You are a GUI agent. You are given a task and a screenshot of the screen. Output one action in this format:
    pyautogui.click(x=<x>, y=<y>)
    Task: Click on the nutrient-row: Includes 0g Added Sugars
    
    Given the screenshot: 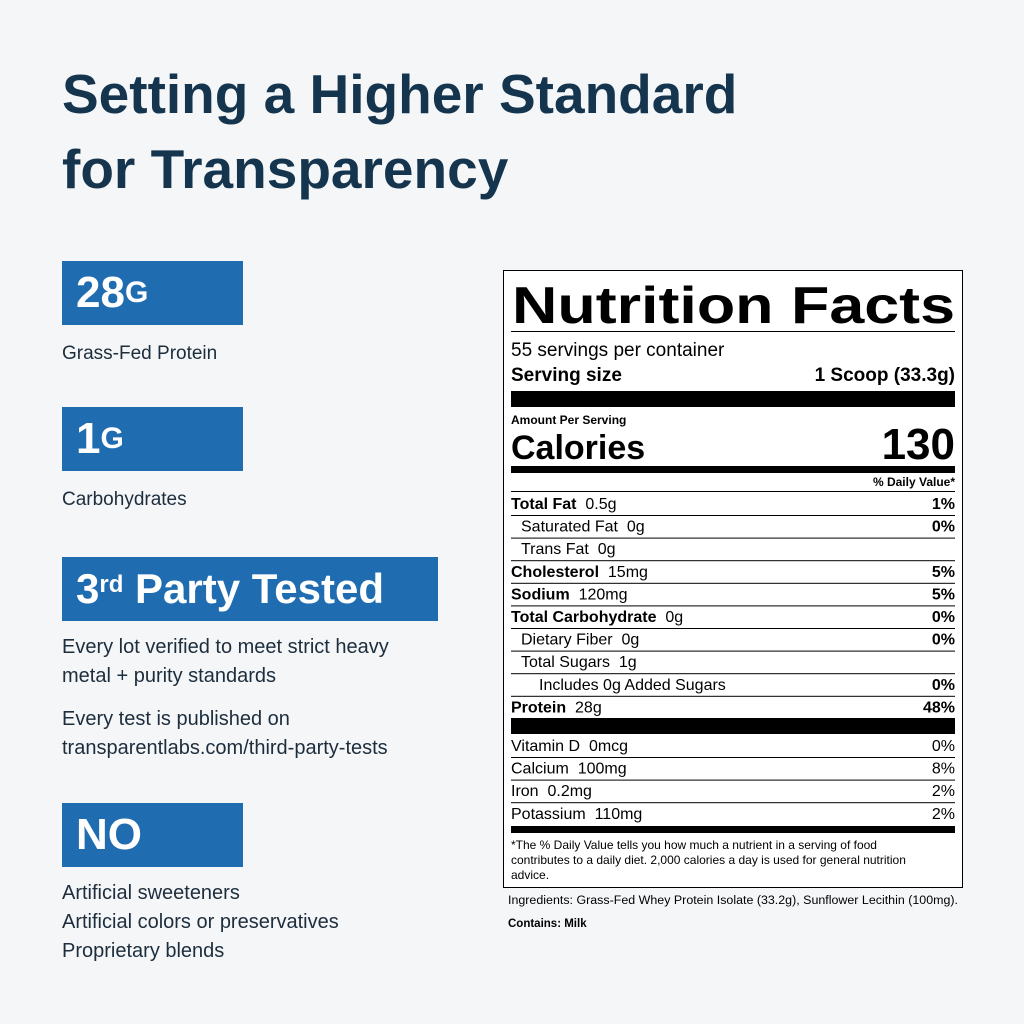 What is the action you would take?
    pyautogui.click(x=632, y=685)
    